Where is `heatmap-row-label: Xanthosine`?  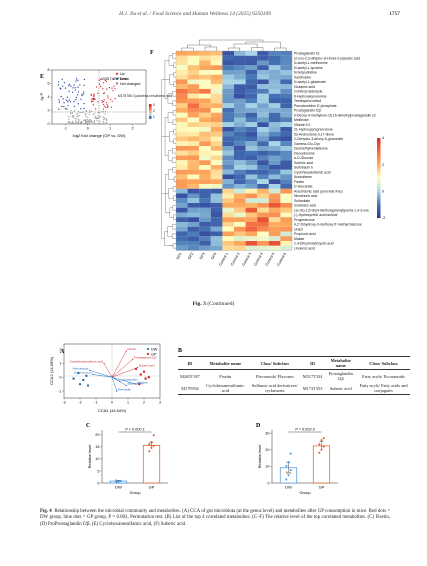
heatmap-row-label: Xanthosine is located at coordinates (302, 77).